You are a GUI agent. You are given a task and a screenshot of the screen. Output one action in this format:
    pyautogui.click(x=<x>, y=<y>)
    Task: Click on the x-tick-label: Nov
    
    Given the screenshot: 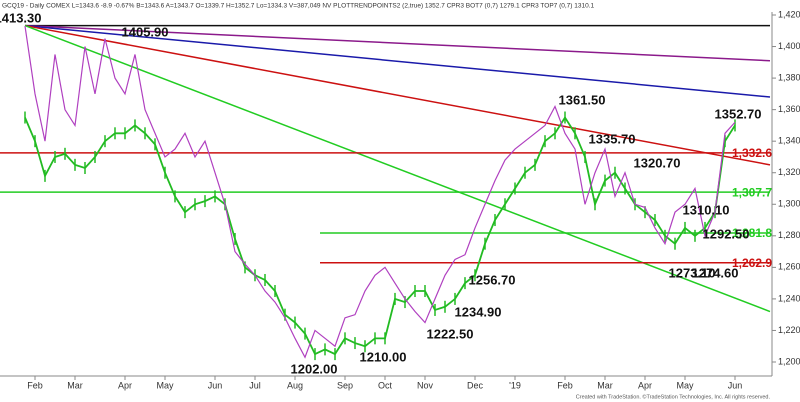 What is the action you would take?
    pyautogui.click(x=425, y=385)
    